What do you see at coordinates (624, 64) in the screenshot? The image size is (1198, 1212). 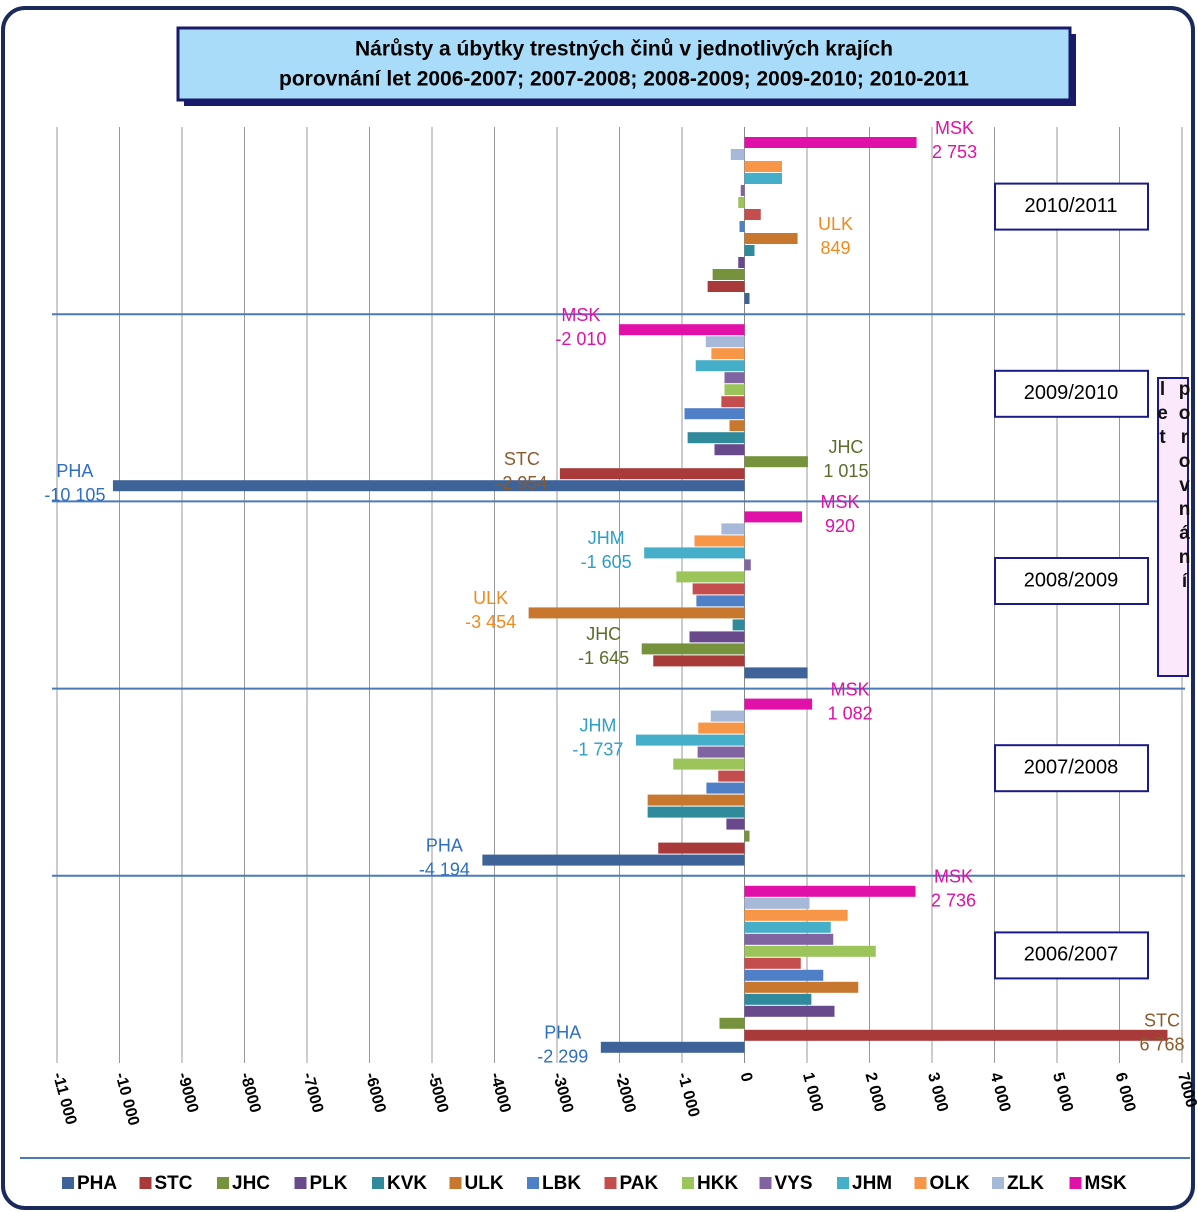 I see `title-box` at bounding box center [624, 64].